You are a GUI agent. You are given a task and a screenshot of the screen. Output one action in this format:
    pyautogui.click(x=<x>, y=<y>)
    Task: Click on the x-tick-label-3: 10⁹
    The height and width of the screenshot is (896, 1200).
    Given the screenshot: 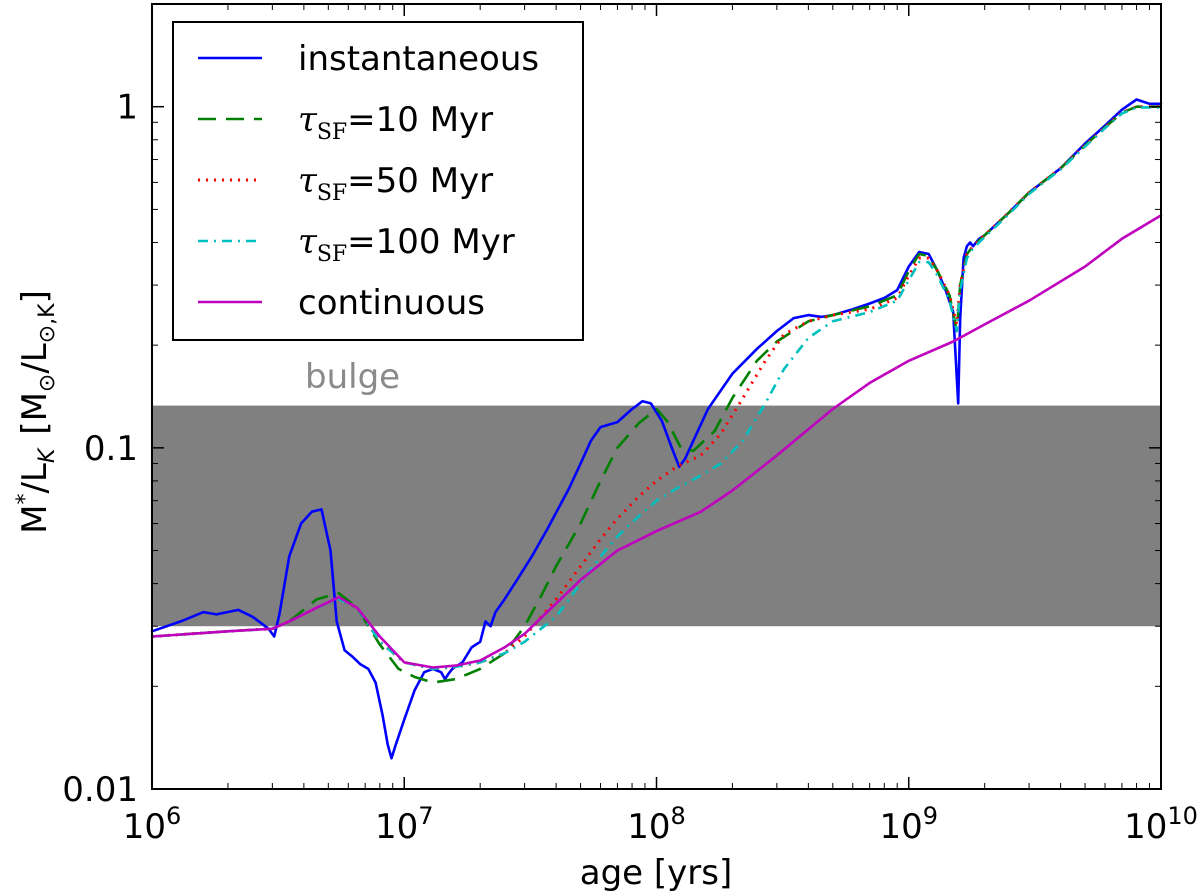 What is the action you would take?
    pyautogui.click(x=908, y=824)
    